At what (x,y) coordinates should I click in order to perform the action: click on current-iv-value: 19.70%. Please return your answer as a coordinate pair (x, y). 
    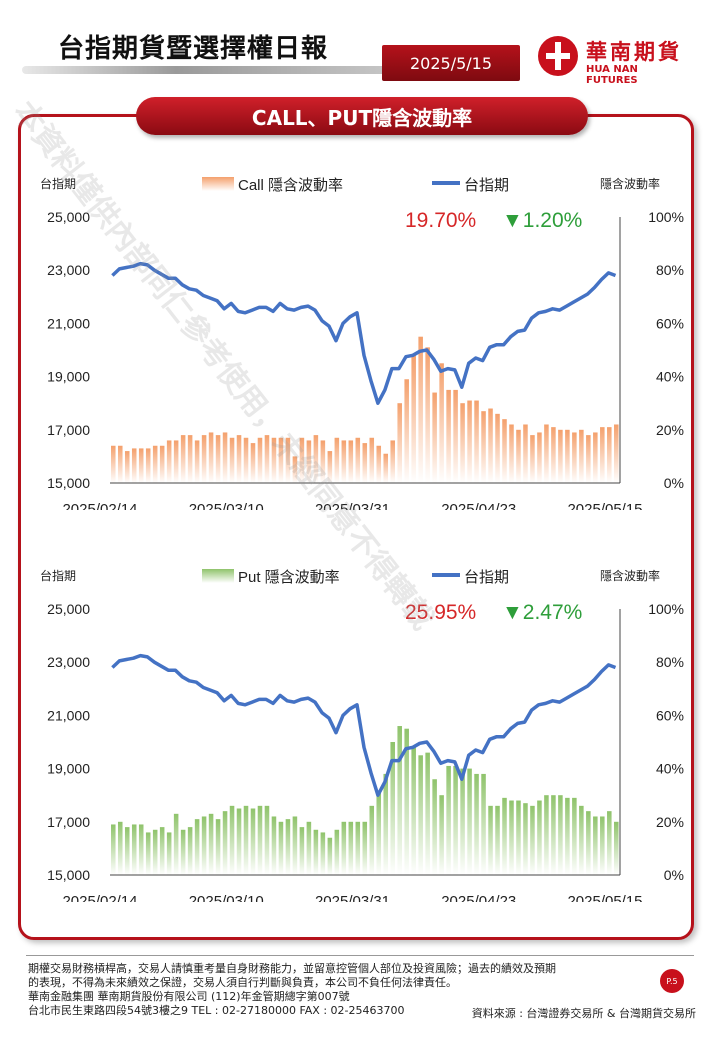
    Looking at the image, I should click on (440, 220).